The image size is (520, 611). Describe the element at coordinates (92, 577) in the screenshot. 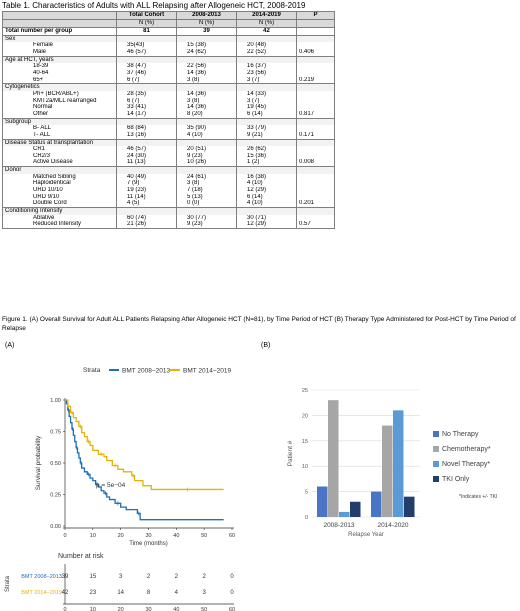

I see `risk-count: 15` at that location.